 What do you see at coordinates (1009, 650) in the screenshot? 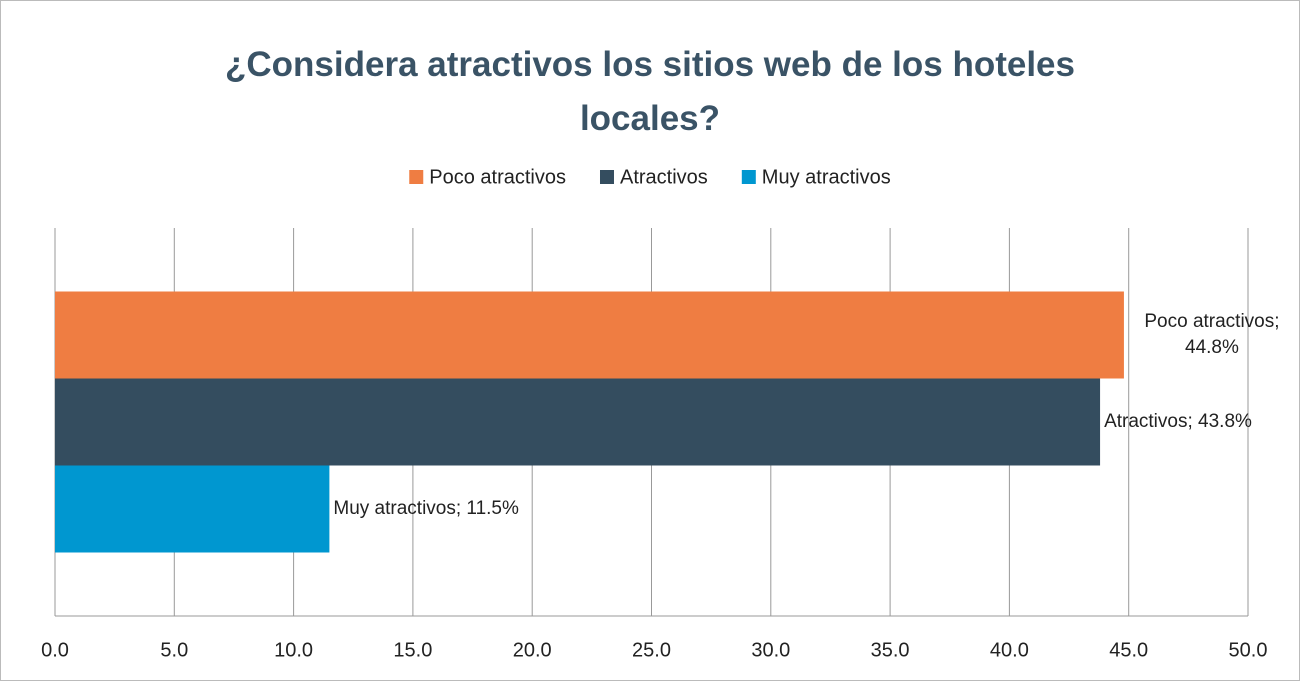
I see `x-tick-label: 40.0` at bounding box center [1009, 650].